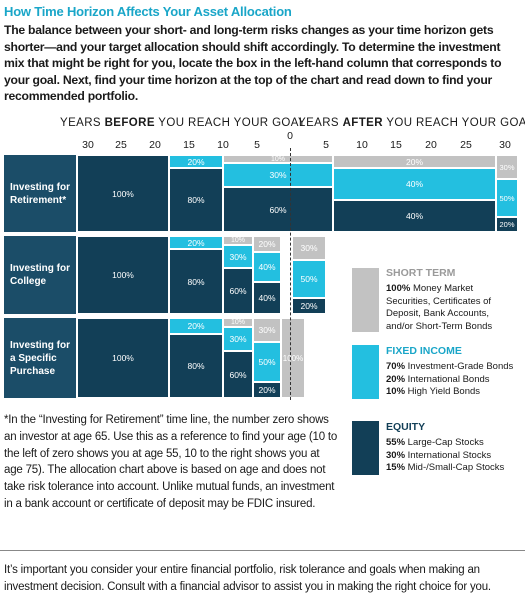 The height and width of the screenshot is (605, 525). What do you see at coordinates (309, 248) in the screenshot?
I see `college-seg-e-short: 30%` at bounding box center [309, 248].